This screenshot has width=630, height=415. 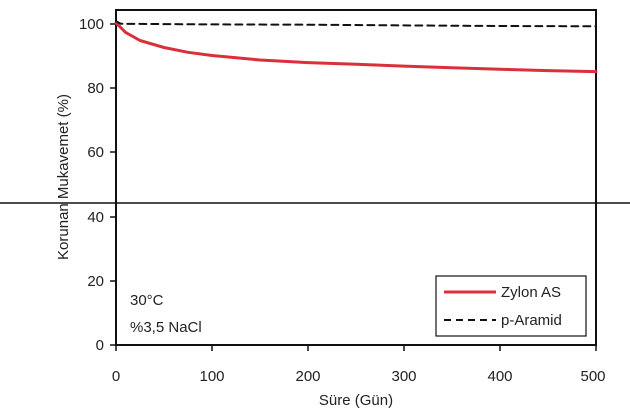 I want to click on series-line-zylon-as, so click(x=356, y=47).